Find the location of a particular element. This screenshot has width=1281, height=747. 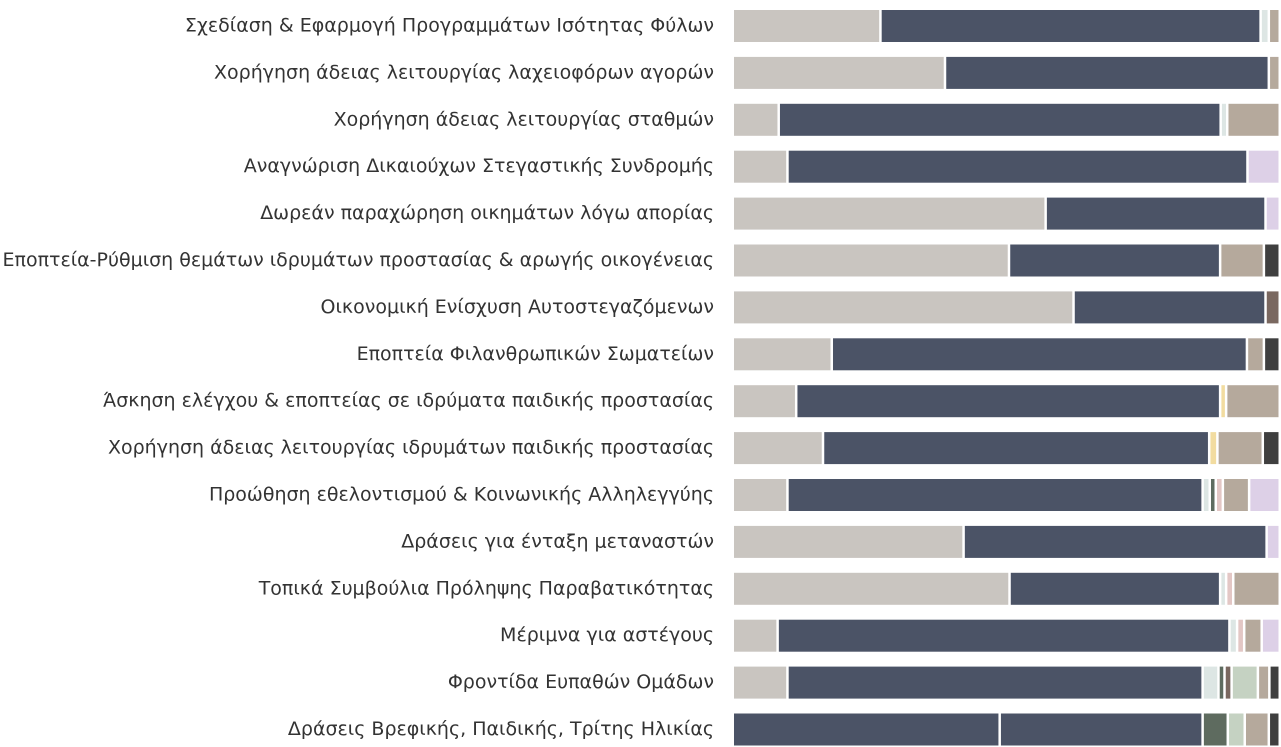

category-label: Χορήγηση άδειας λειτουργίας σταθμών is located at coordinates (524, 119).